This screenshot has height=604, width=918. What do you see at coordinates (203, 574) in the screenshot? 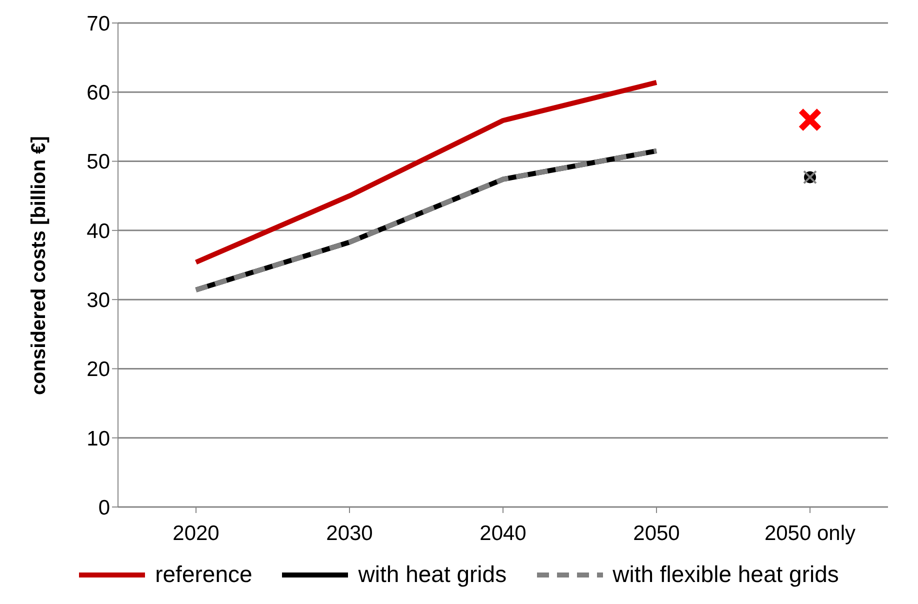
I see `legend-label: reference` at bounding box center [203, 574].